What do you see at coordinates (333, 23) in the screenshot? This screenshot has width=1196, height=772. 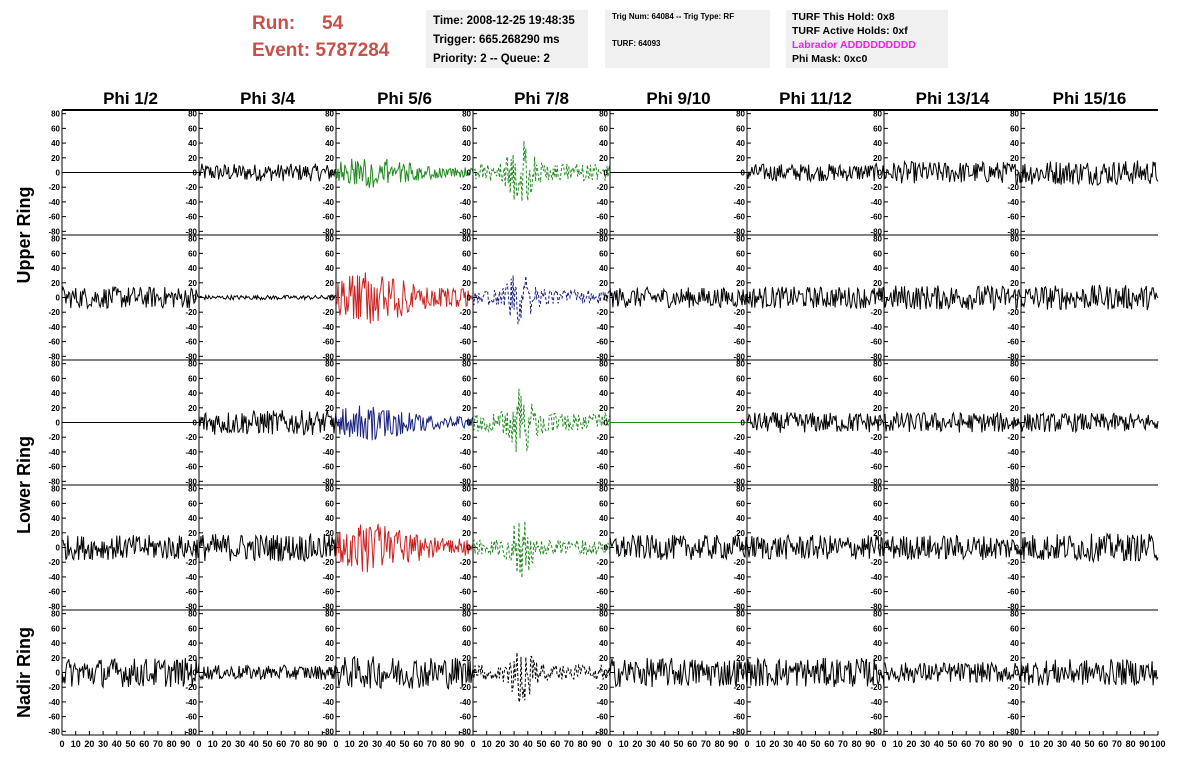 I see `run-value: 54` at bounding box center [333, 23].